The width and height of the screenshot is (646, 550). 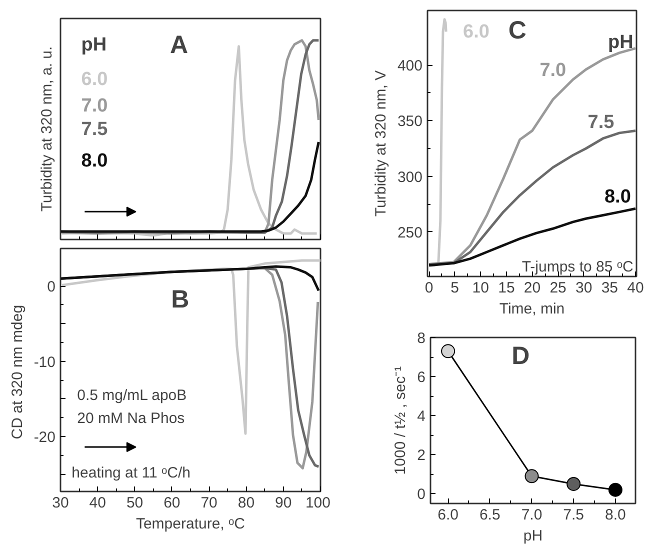 What do you see at coordinates (421, 455) in the screenshot?
I see `y-tick-label: 2` at bounding box center [421, 455].